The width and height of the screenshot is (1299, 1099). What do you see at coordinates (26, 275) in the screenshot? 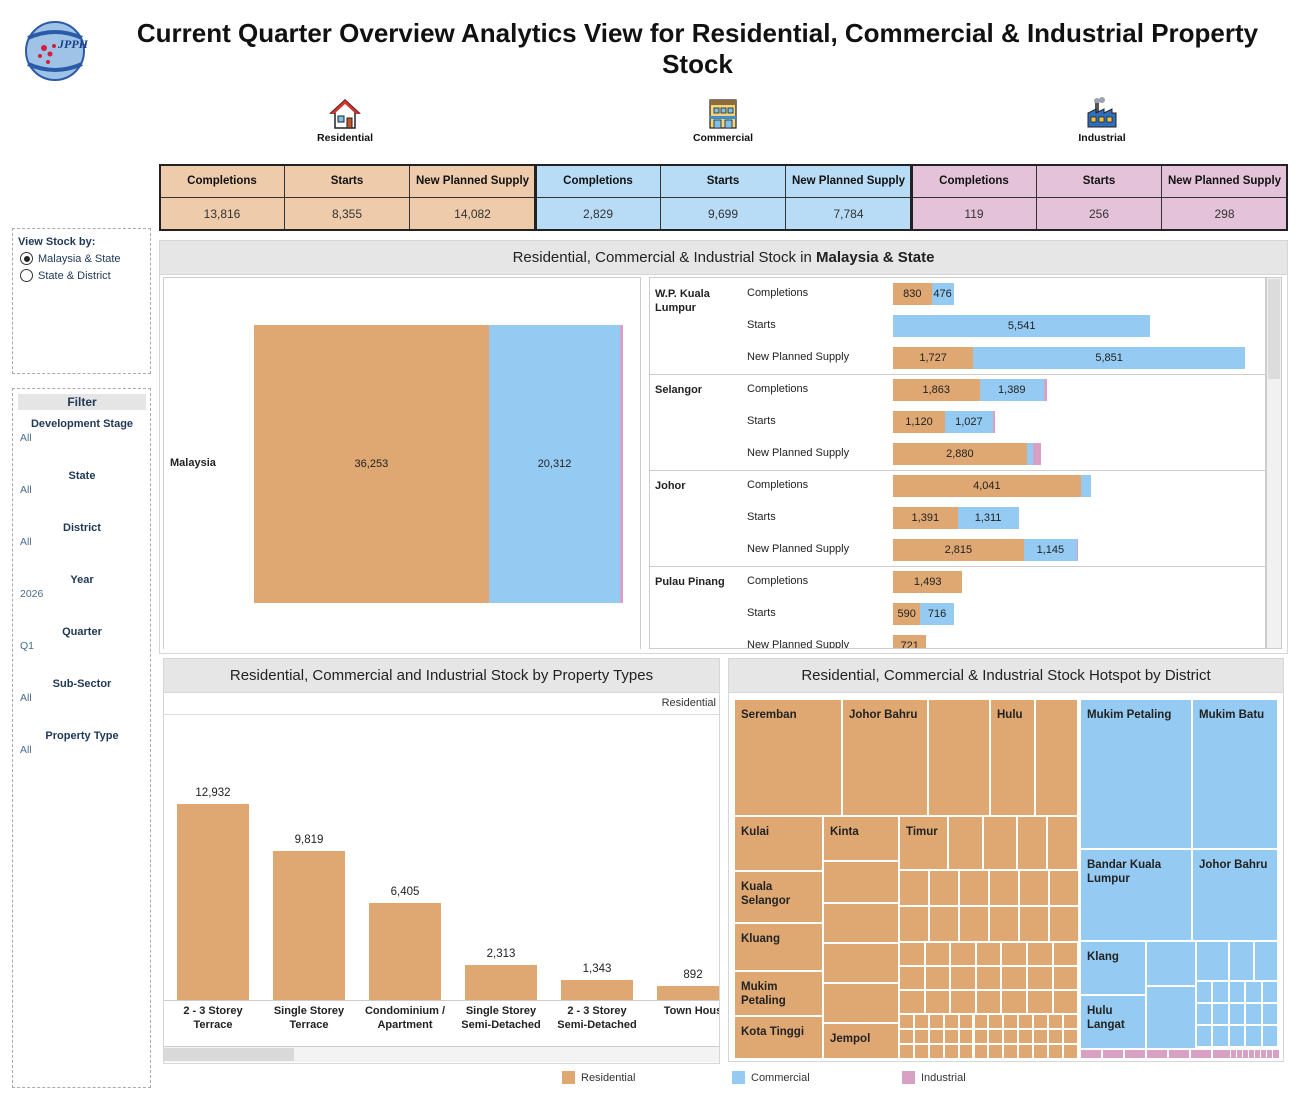
I see `radio-unselected-icon` at bounding box center [26, 275].